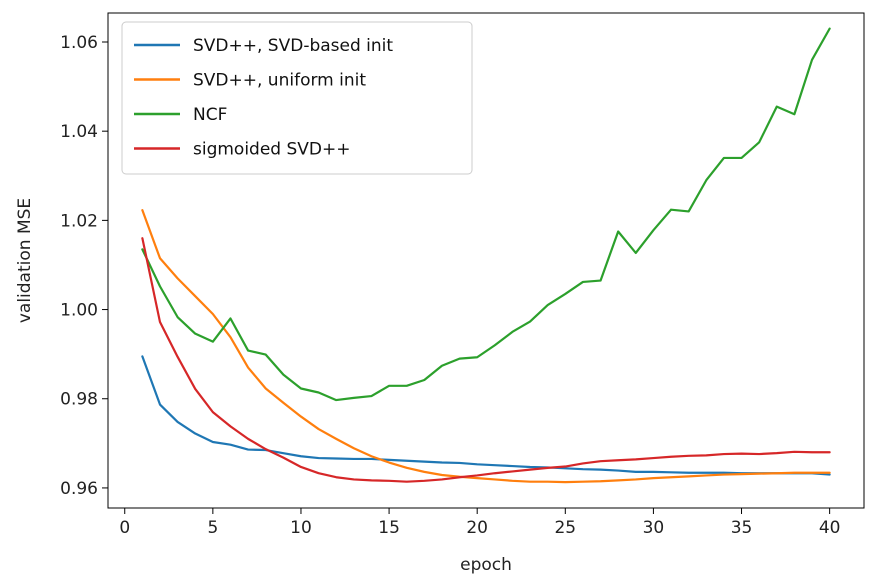 This screenshot has width=879, height=587. Describe the element at coordinates (830, 528) in the screenshot. I see `x-tick-label: 40` at that location.